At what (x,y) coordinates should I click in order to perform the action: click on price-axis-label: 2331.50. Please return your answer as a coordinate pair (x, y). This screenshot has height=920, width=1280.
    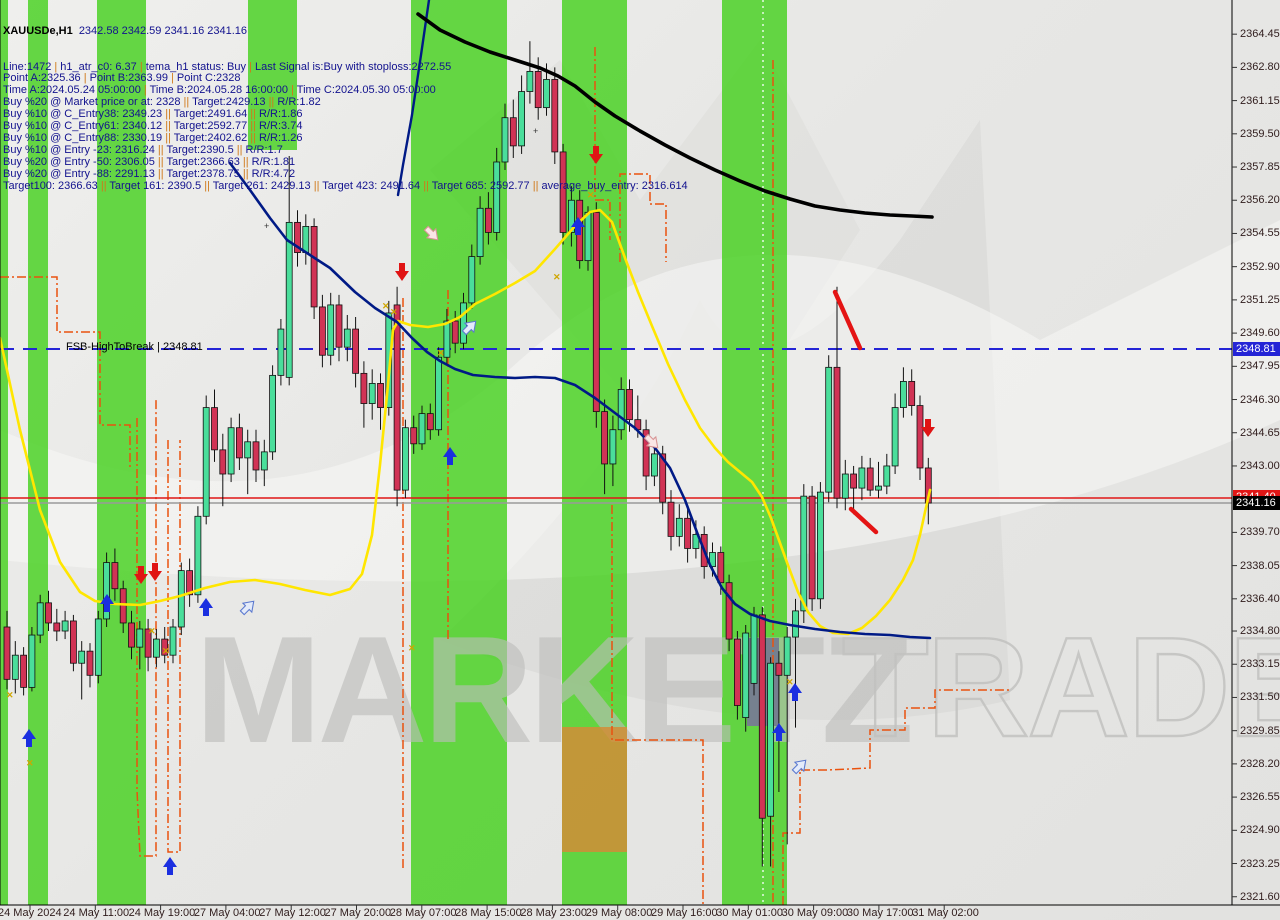
    Looking at the image, I should click on (1260, 697).